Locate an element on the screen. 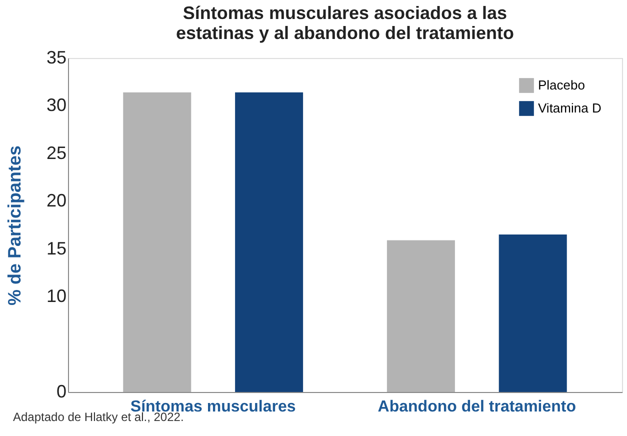 The width and height of the screenshot is (627, 436). y-tick-label: 25 is located at coordinates (56, 152).